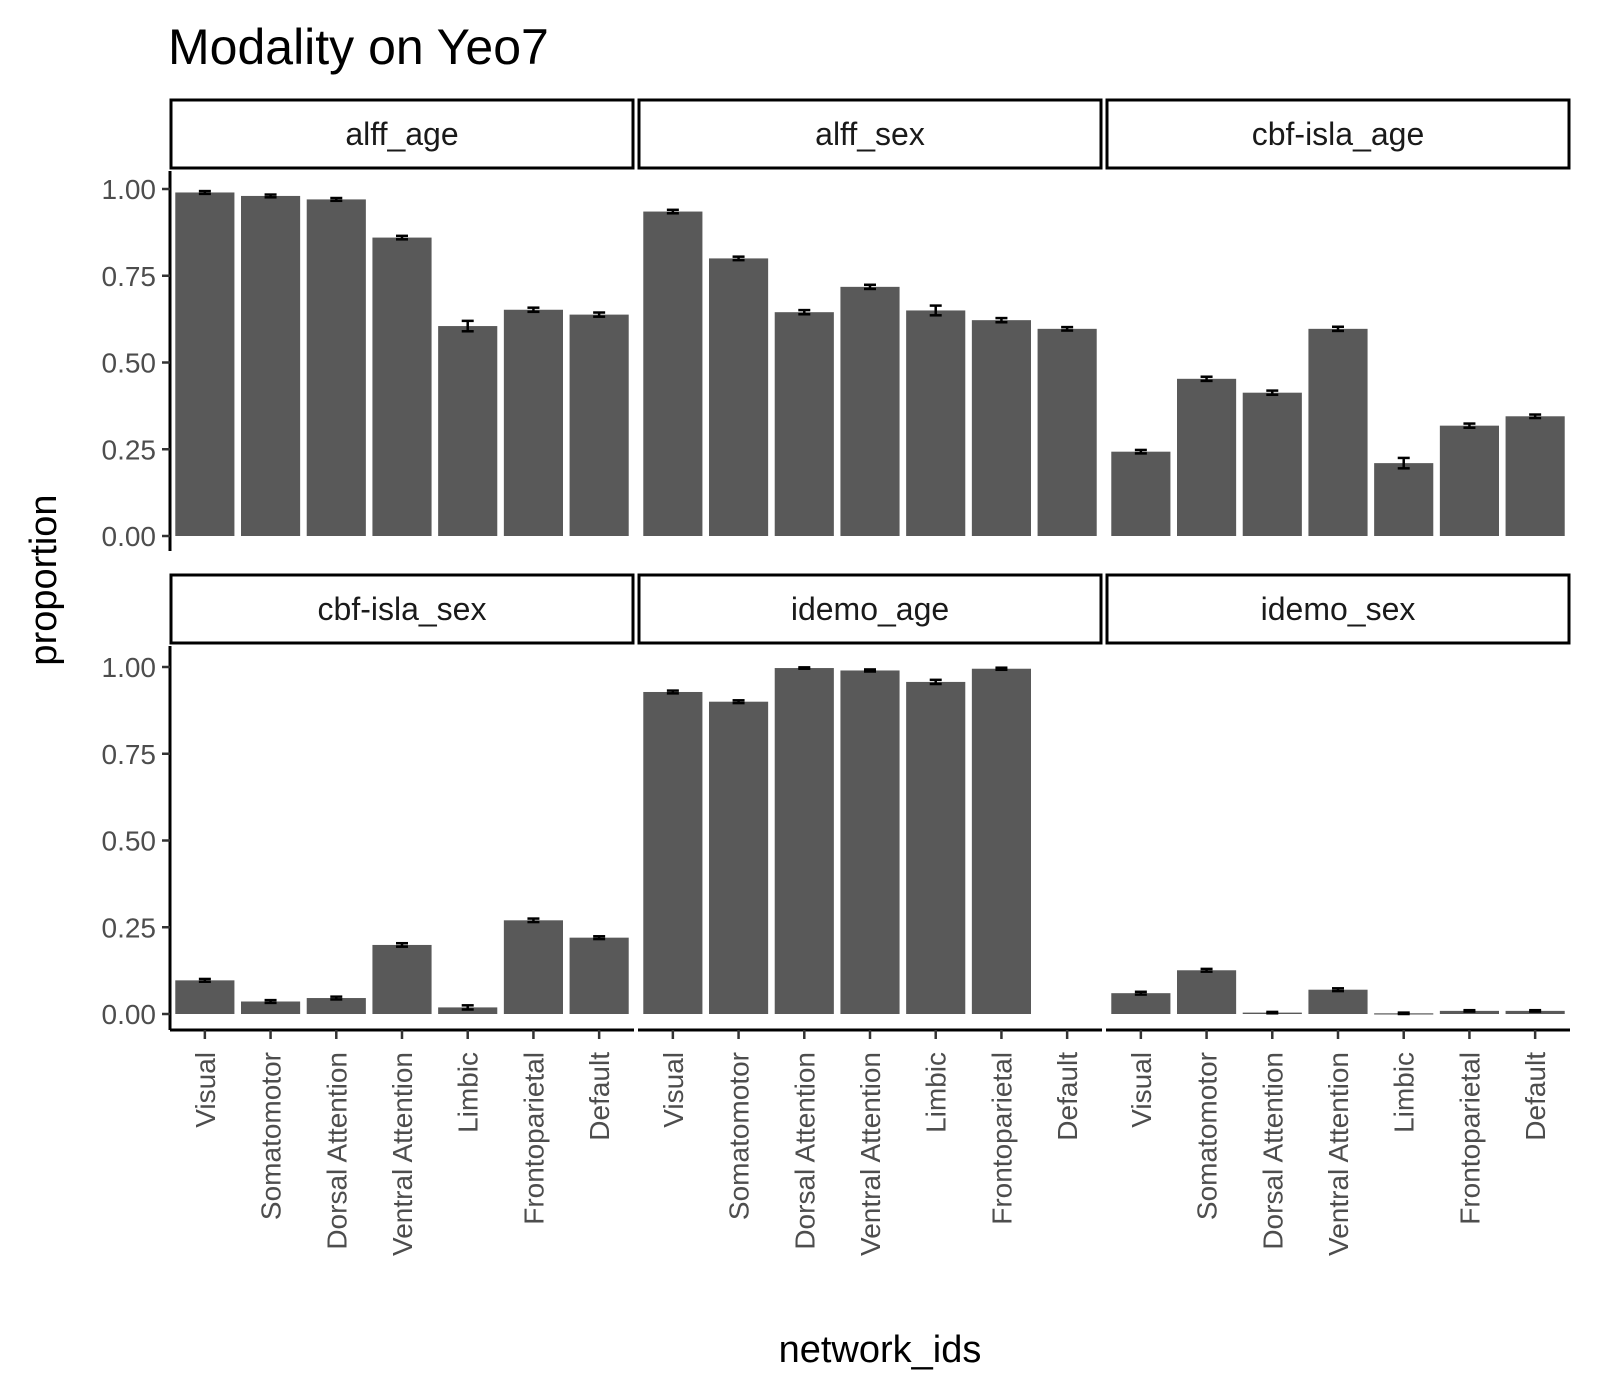 The width and height of the screenshot is (1609, 1390). I want to click on chart-title: Modality on Yeo7, so click(358, 47).